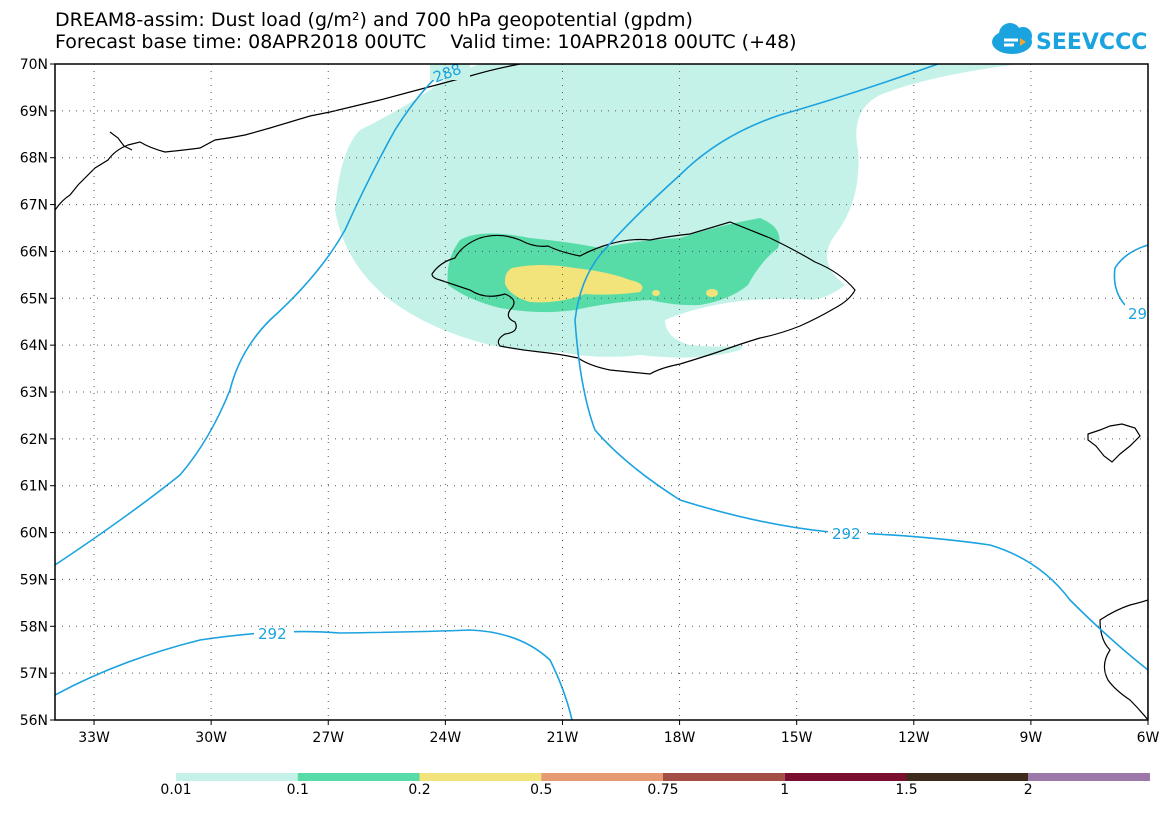  I want to click on lat-label: 70N, so click(34, 65).